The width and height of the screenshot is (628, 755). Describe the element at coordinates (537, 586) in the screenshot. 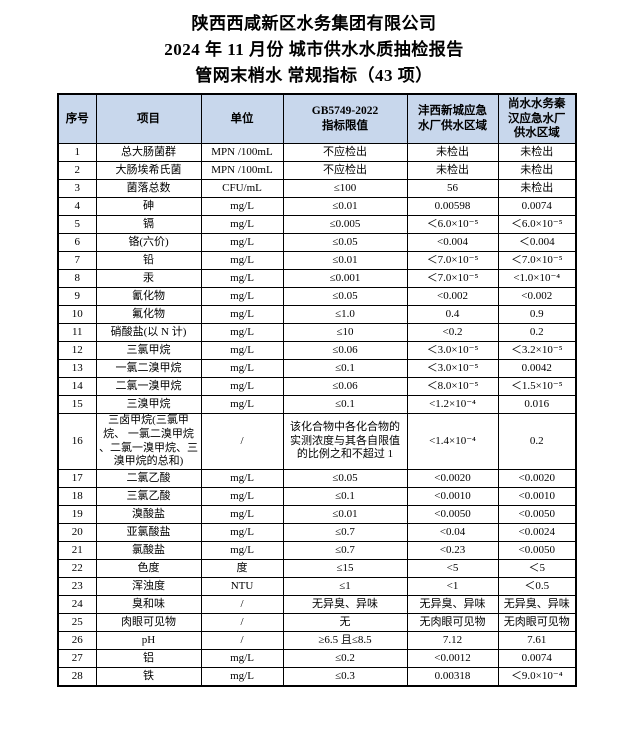

I see `shangshui-value: ＜0.5` at that location.